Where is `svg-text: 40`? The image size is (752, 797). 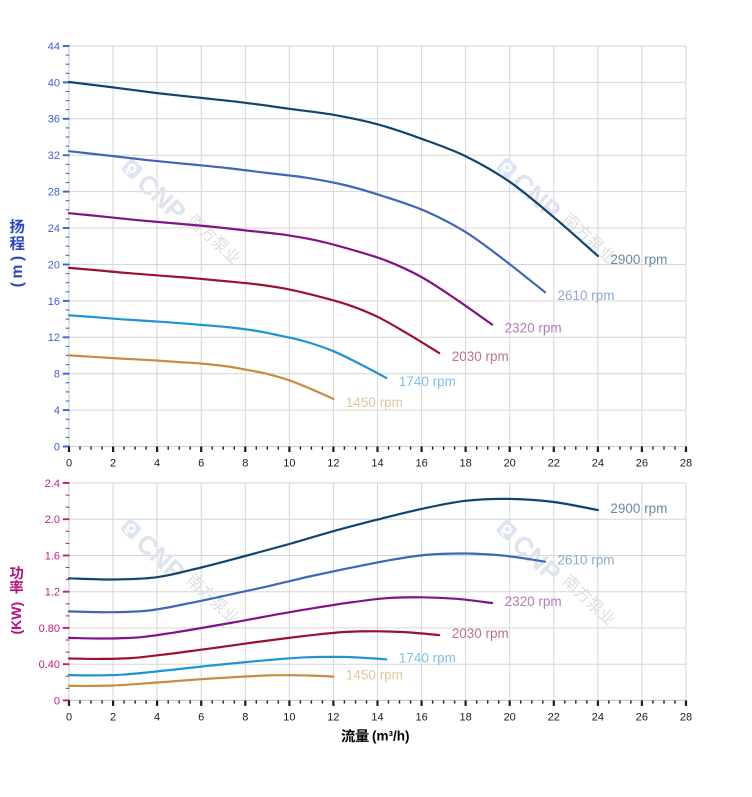
svg-text: 40 is located at coordinates (54, 83).